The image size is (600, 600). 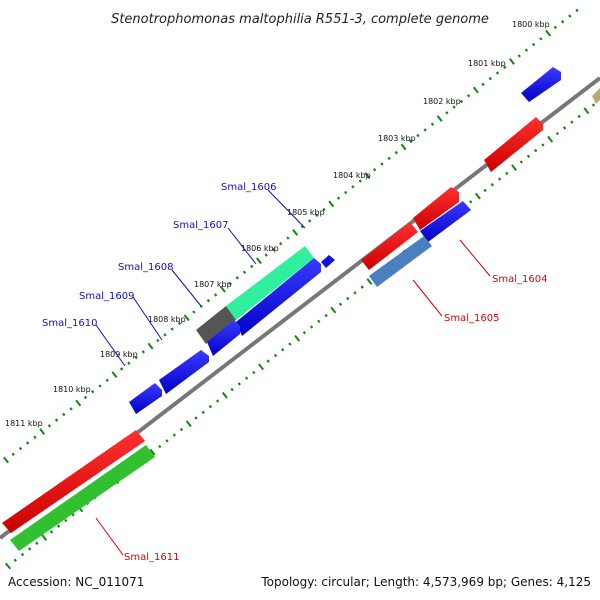 I want to click on scale-label-1806: 1806 kbp, so click(x=260, y=248).